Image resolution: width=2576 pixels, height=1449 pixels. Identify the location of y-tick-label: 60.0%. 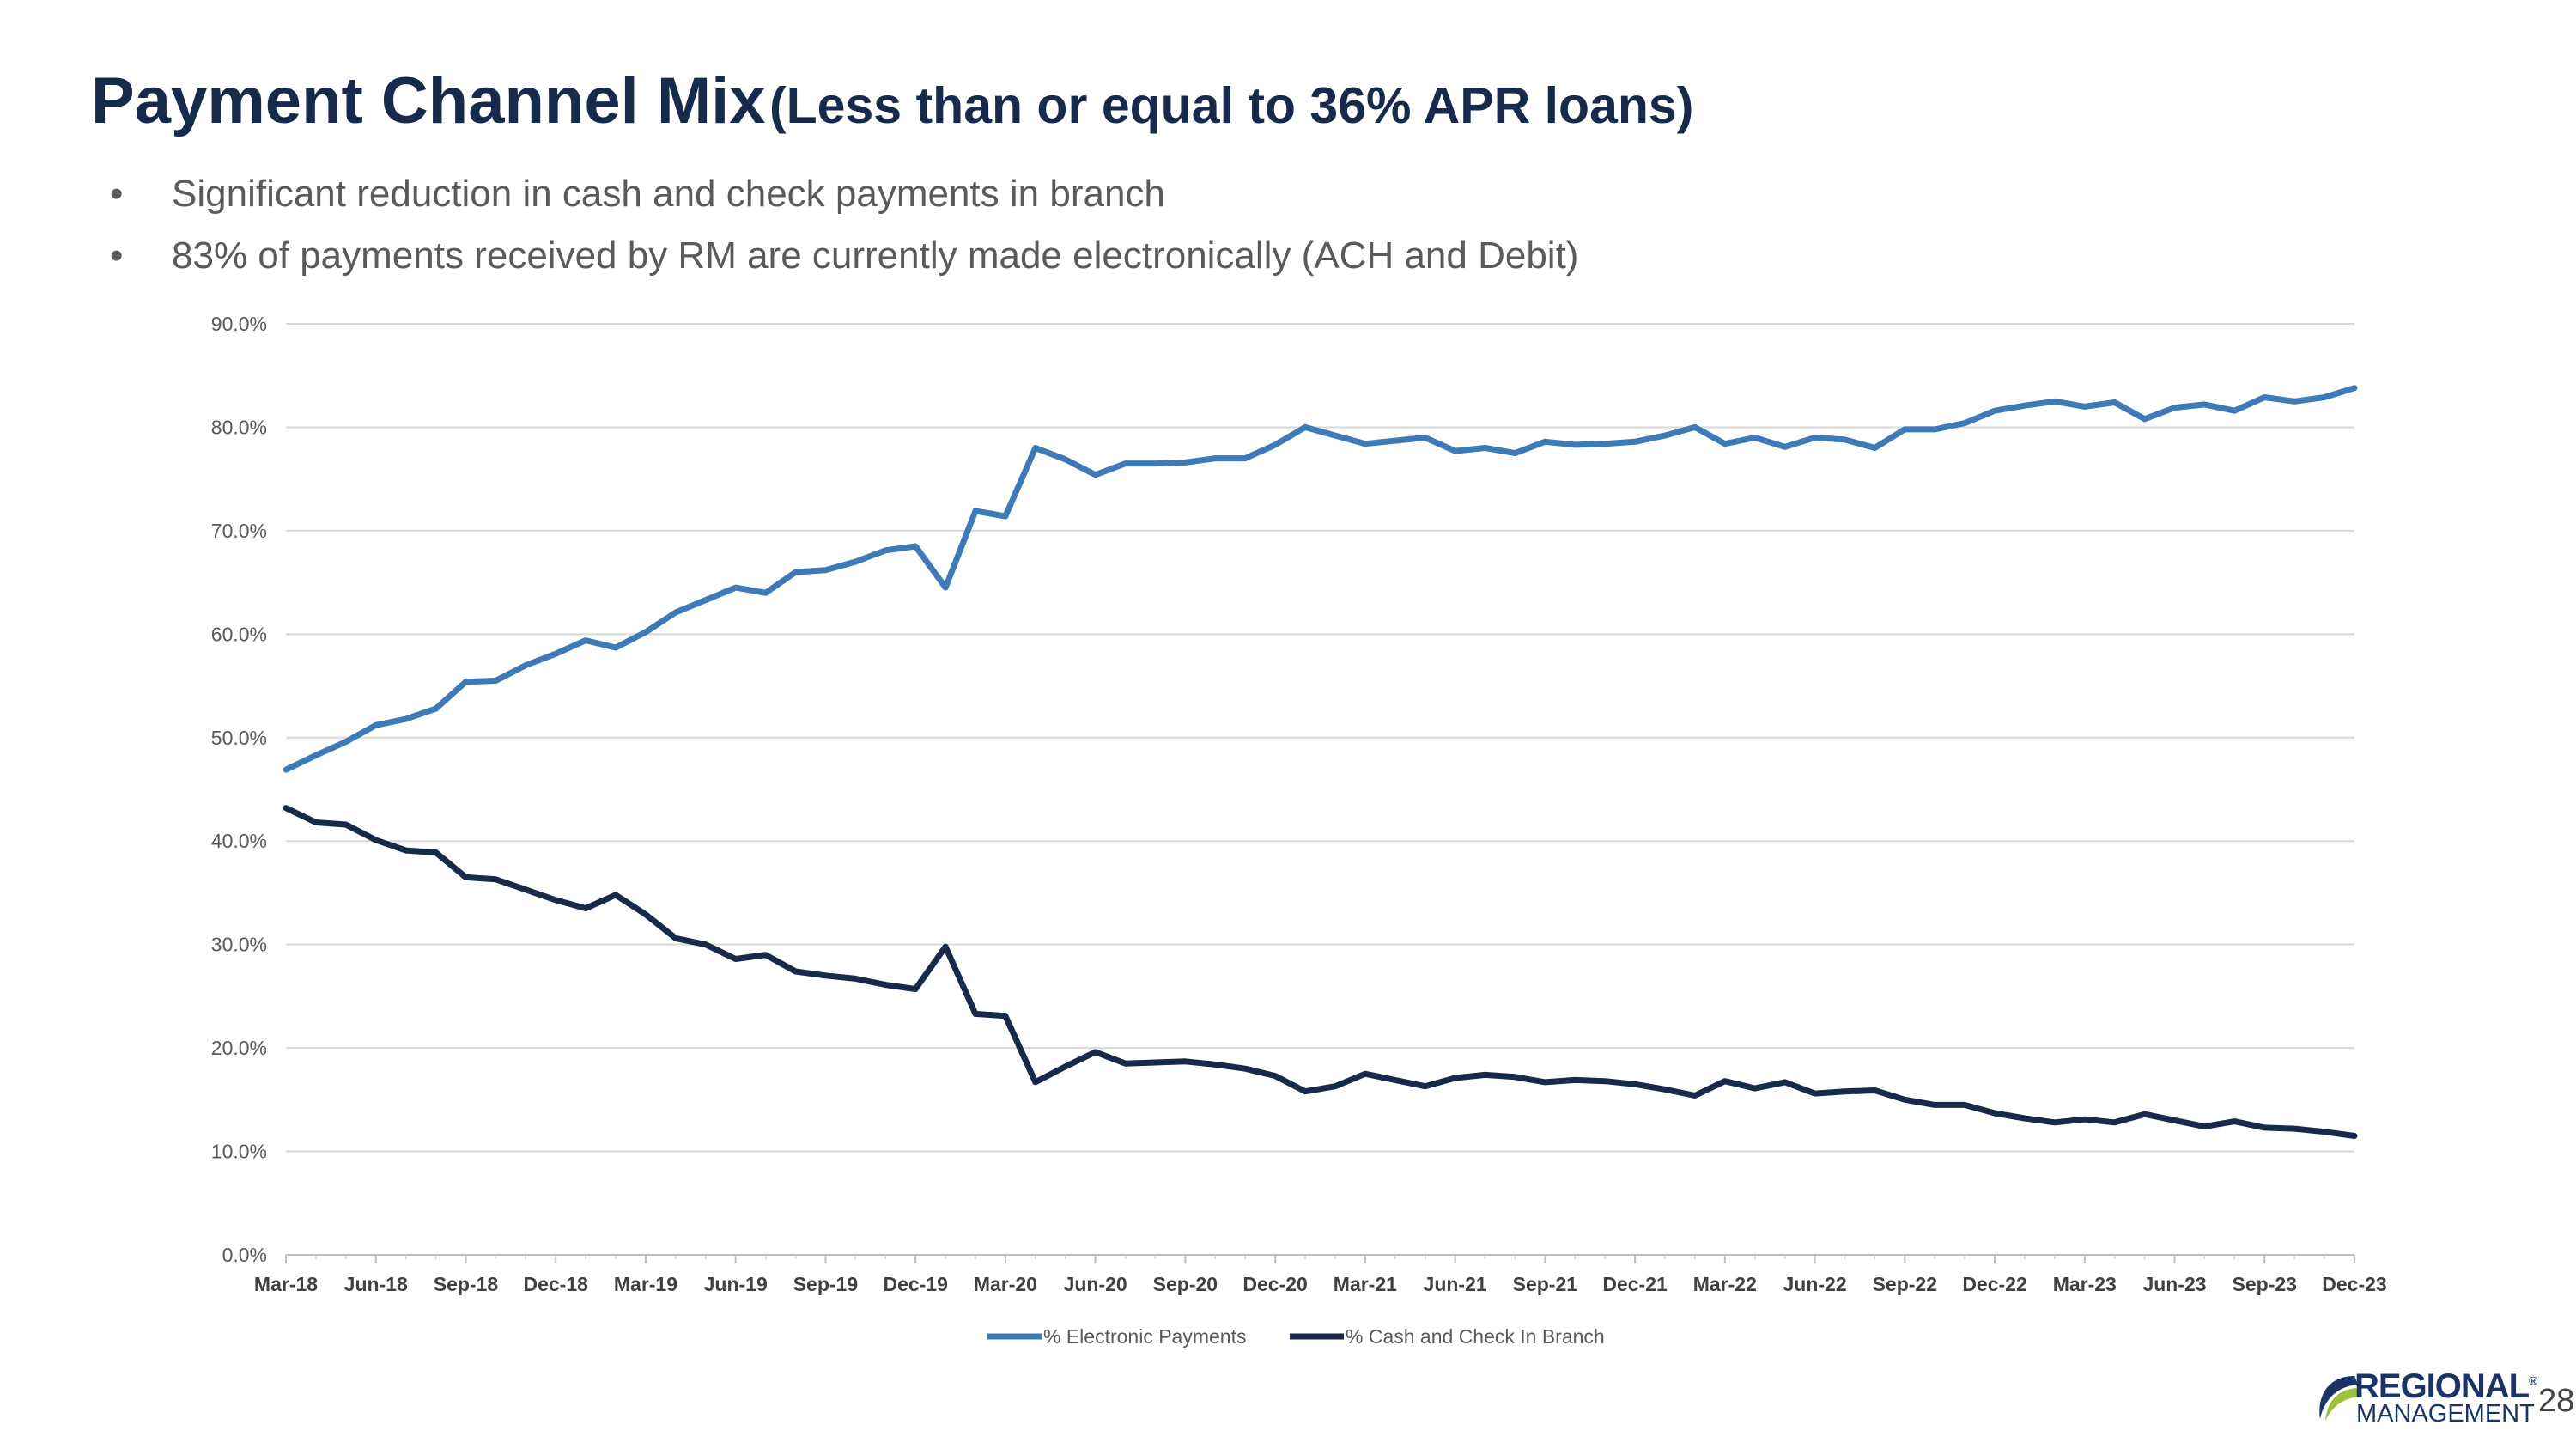
(239, 634).